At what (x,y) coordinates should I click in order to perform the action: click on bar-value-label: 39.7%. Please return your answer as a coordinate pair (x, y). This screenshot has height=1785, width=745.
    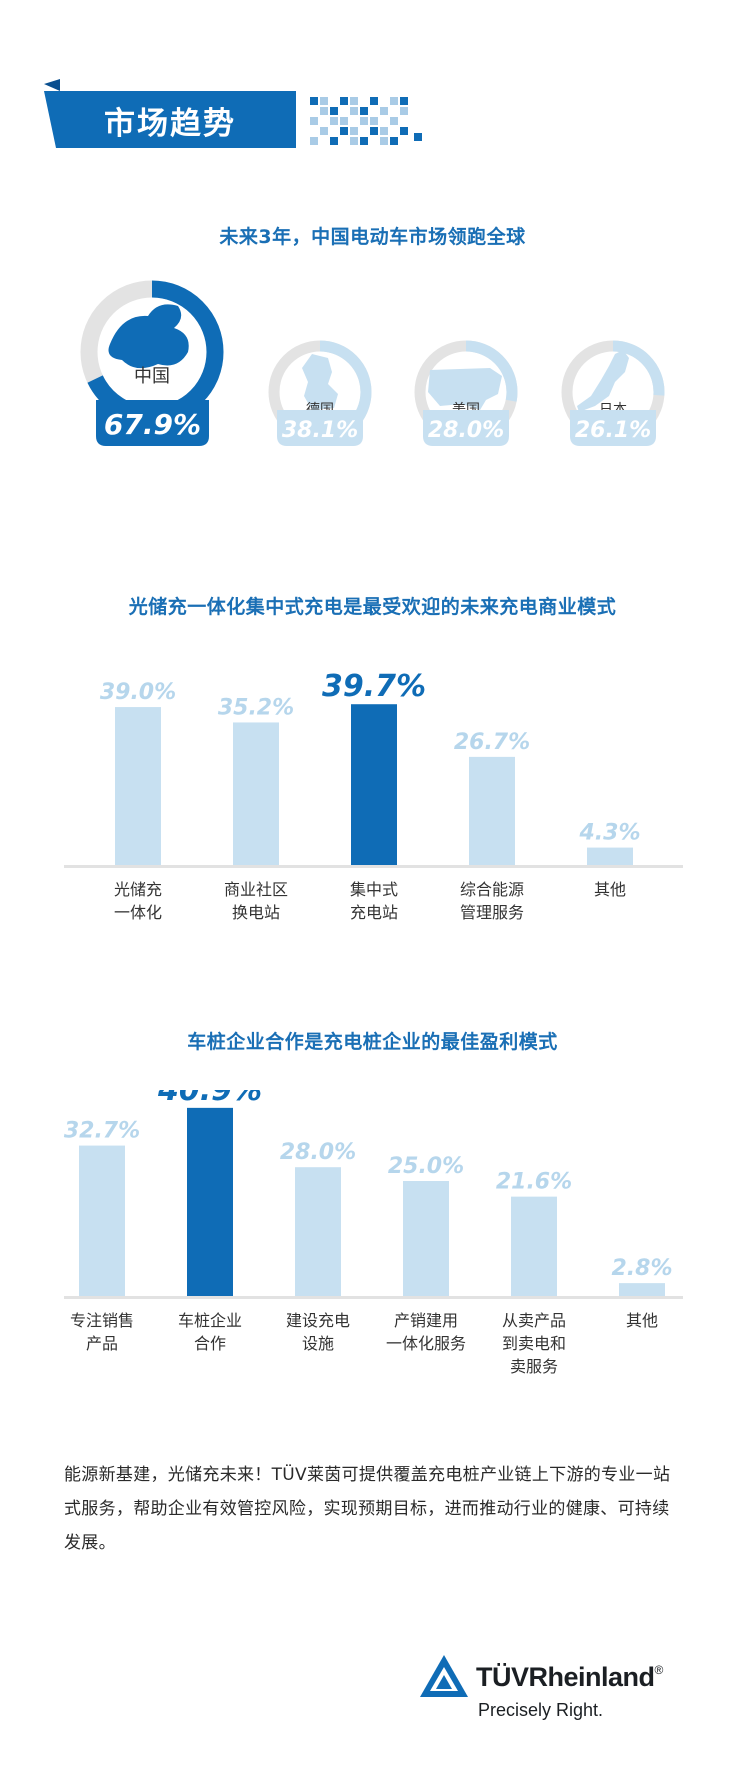
    Looking at the image, I should click on (374, 686).